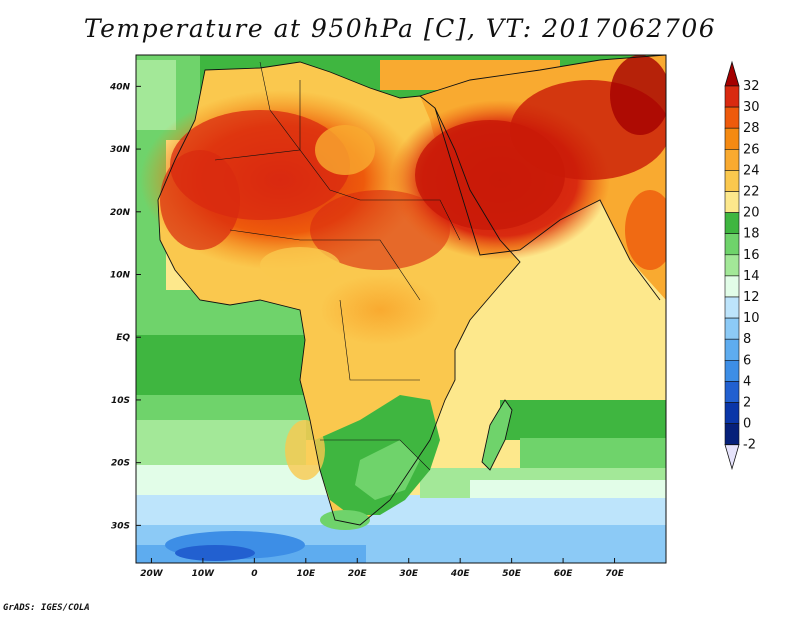 Image resolution: width=800 pixels, height=618 pixels. Describe the element at coordinates (512, 574) in the screenshot. I see `x-tick-label: 50E` at that location.